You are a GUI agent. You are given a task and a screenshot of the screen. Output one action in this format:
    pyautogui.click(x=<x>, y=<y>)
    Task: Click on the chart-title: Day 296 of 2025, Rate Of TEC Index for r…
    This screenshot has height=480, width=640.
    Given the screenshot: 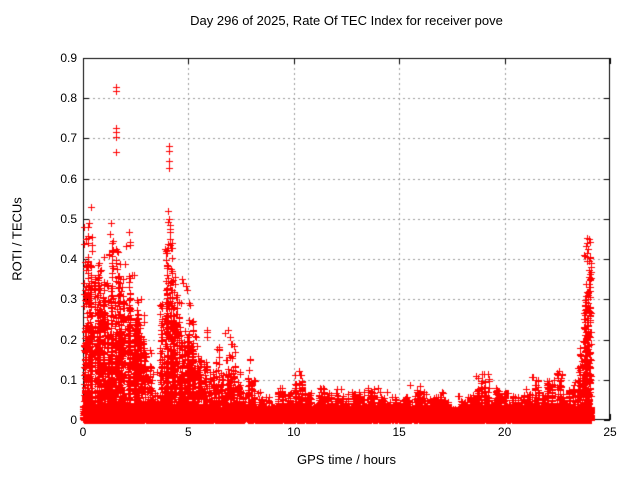 What is the action you would take?
    pyautogui.click(x=346, y=20)
    